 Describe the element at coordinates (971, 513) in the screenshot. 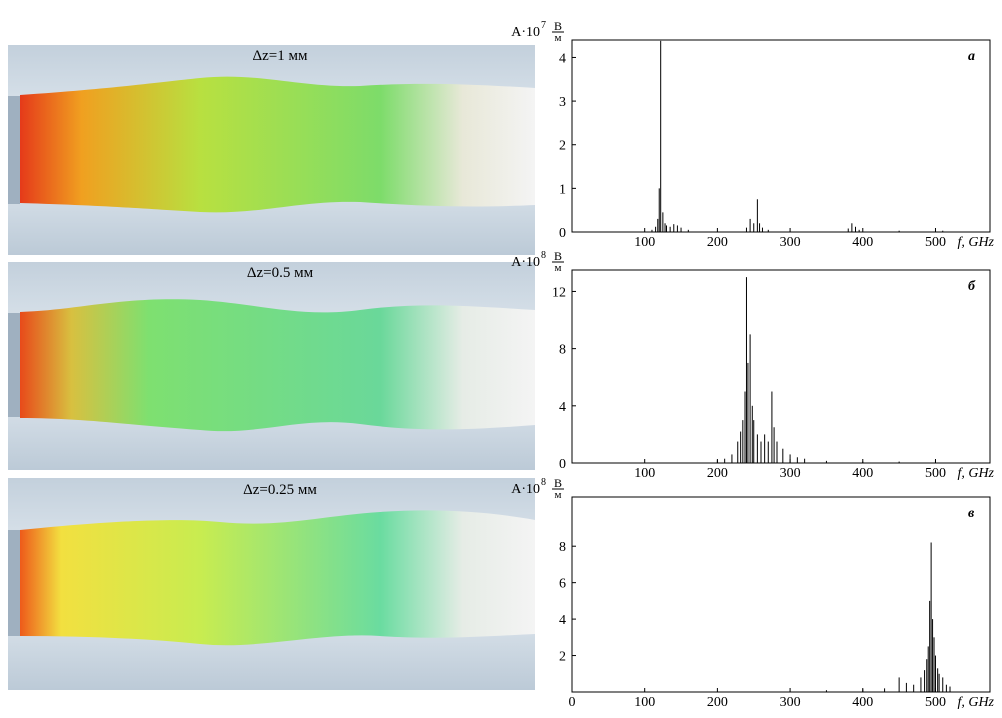

I see `panel-letter: в` at that location.